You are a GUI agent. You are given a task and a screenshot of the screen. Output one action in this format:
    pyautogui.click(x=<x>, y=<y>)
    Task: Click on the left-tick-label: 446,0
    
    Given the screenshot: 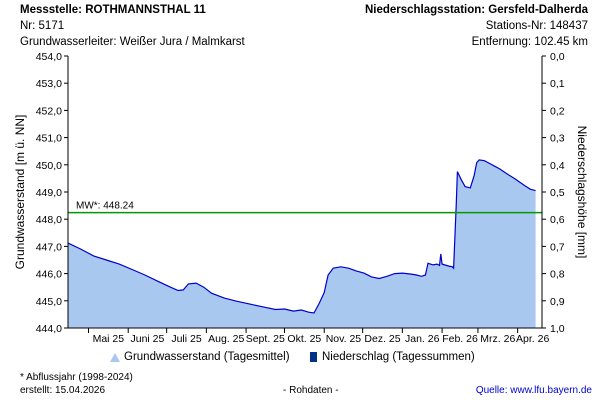 What is the action you would take?
    pyautogui.click(x=49, y=275)
    